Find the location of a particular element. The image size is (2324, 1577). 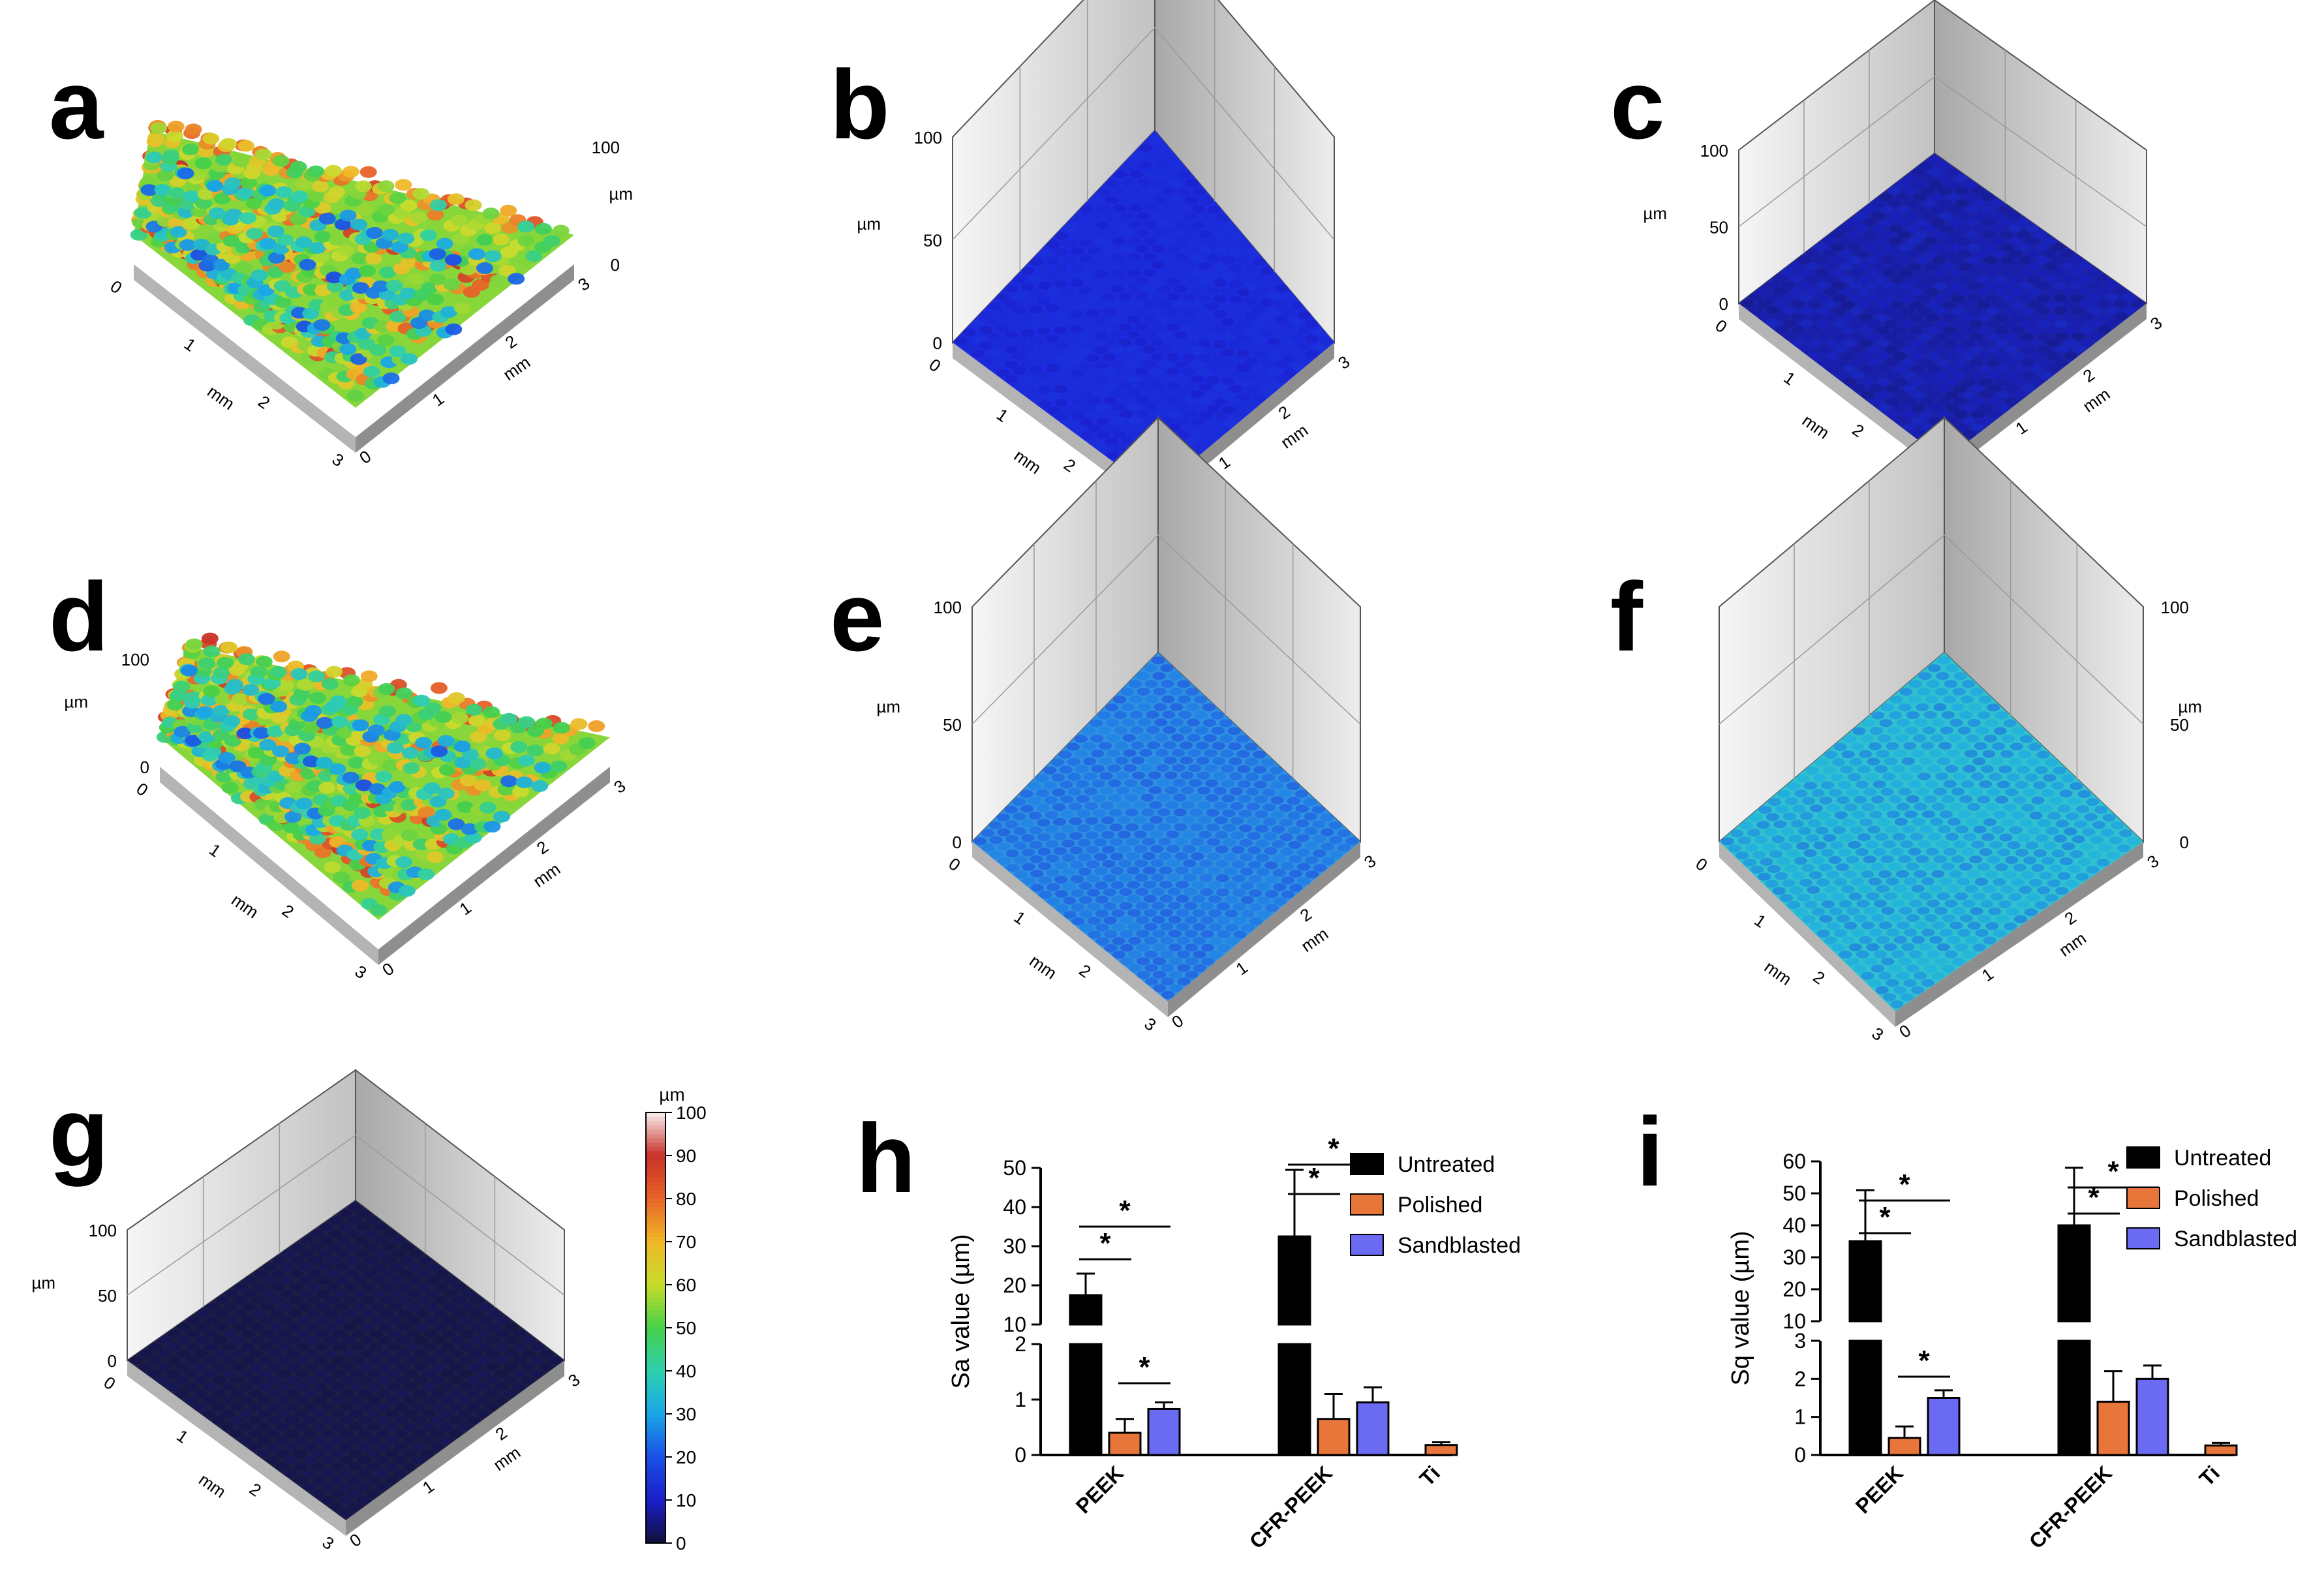

x-axis-unit: mm is located at coordinates (1043, 967).